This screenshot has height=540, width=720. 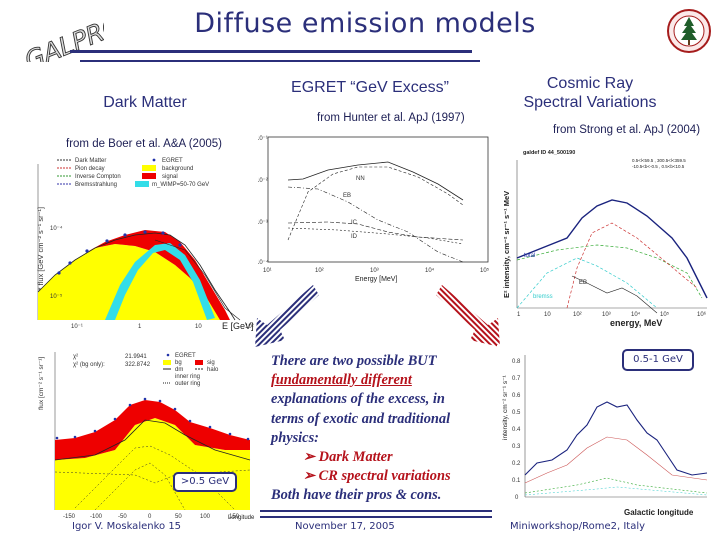 I want to click on svg-text: 1, so click(x=519, y=315).